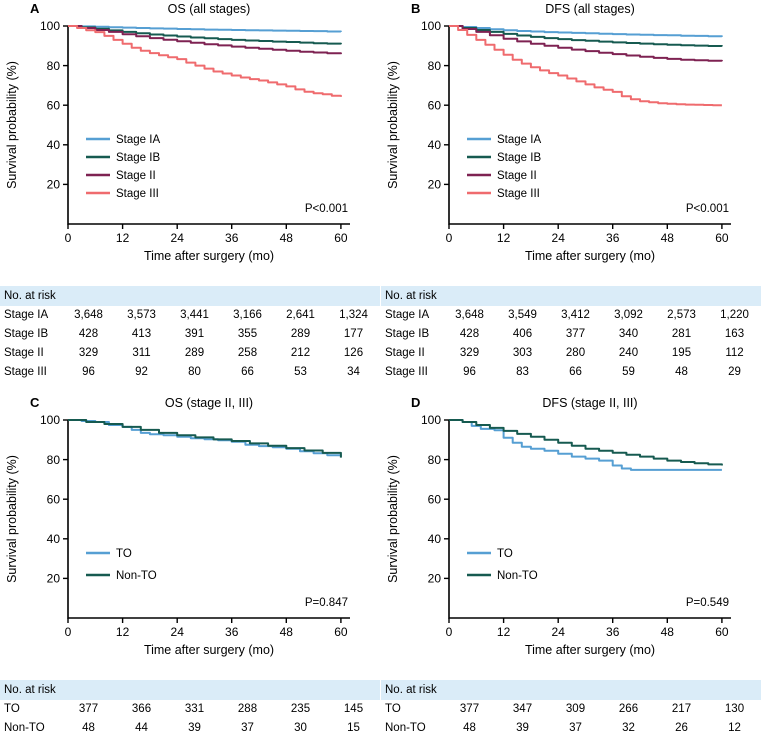 Image resolution: width=761 pixels, height=738 pixels. I want to click on panel-a-title: OS (all stages), so click(209, 9).